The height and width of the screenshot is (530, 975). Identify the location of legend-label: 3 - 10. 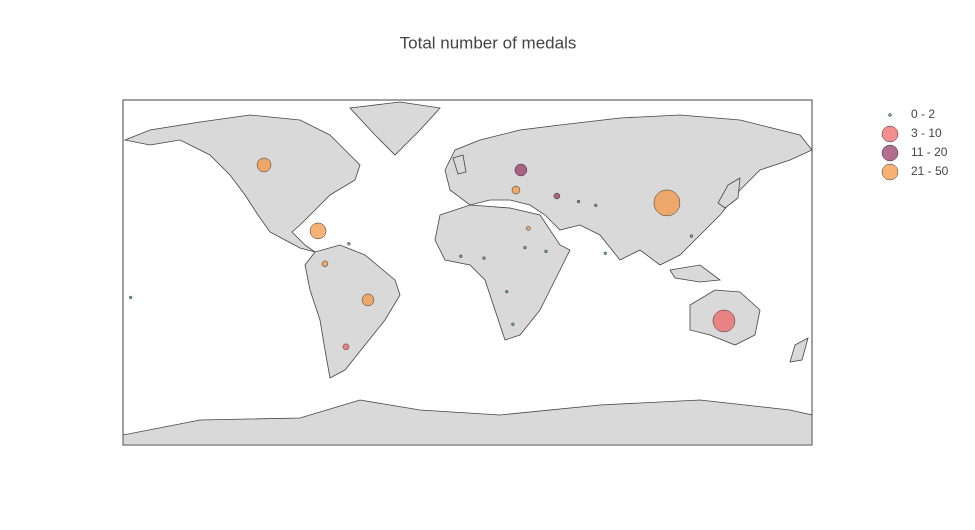
(926, 133).